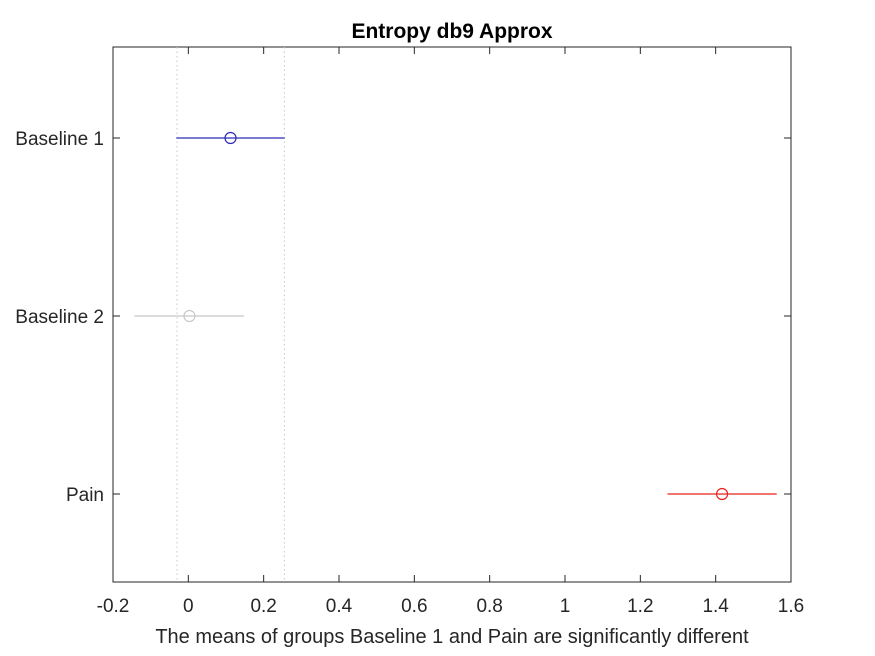 The height and width of the screenshot is (656, 875). What do you see at coordinates (489, 606) in the screenshot?
I see `x-tick-label: 0.8` at bounding box center [489, 606].